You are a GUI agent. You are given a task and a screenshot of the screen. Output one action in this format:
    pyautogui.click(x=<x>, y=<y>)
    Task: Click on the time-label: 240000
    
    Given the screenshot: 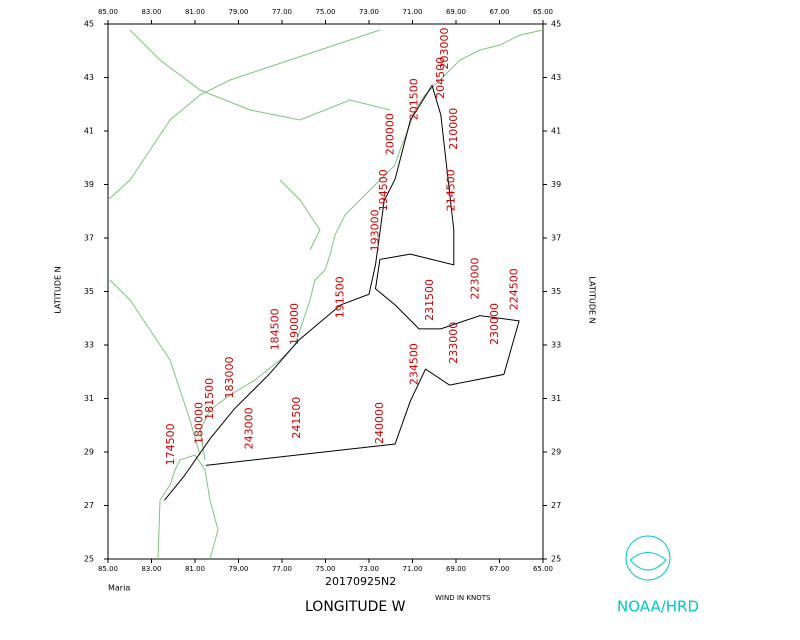 What is the action you would take?
    pyautogui.click(x=379, y=423)
    